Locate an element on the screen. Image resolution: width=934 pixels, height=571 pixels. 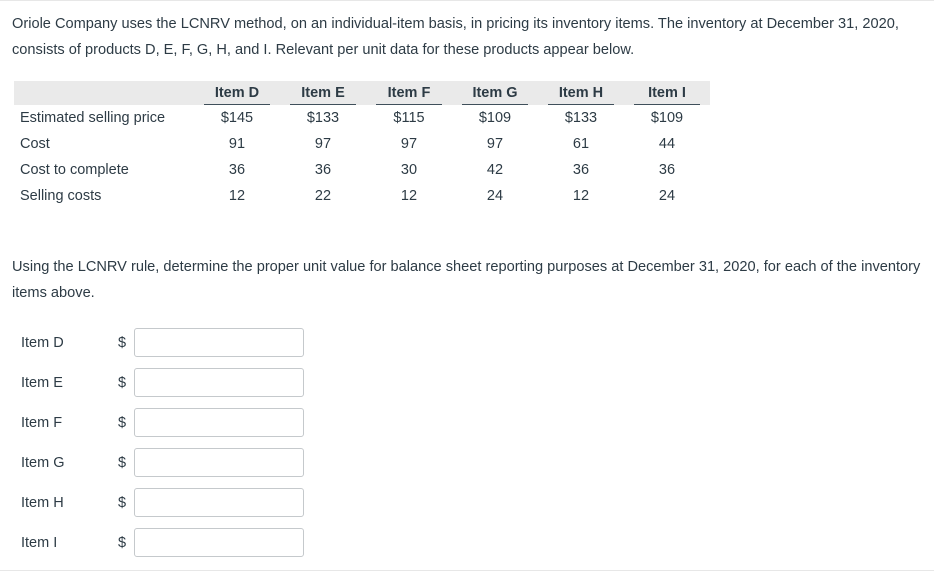
answer-row-item-f: Item F $ is located at coordinates (471, 422).